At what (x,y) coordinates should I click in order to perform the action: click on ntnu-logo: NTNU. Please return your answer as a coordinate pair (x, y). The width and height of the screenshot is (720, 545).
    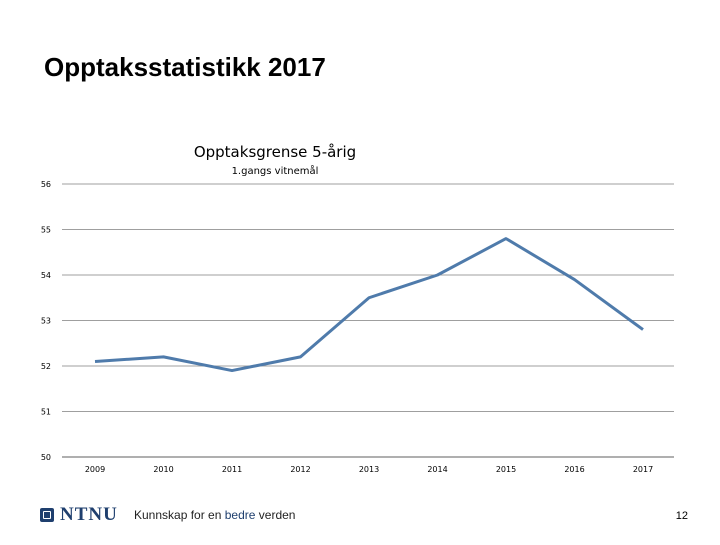
    Looking at the image, I should click on (79, 515).